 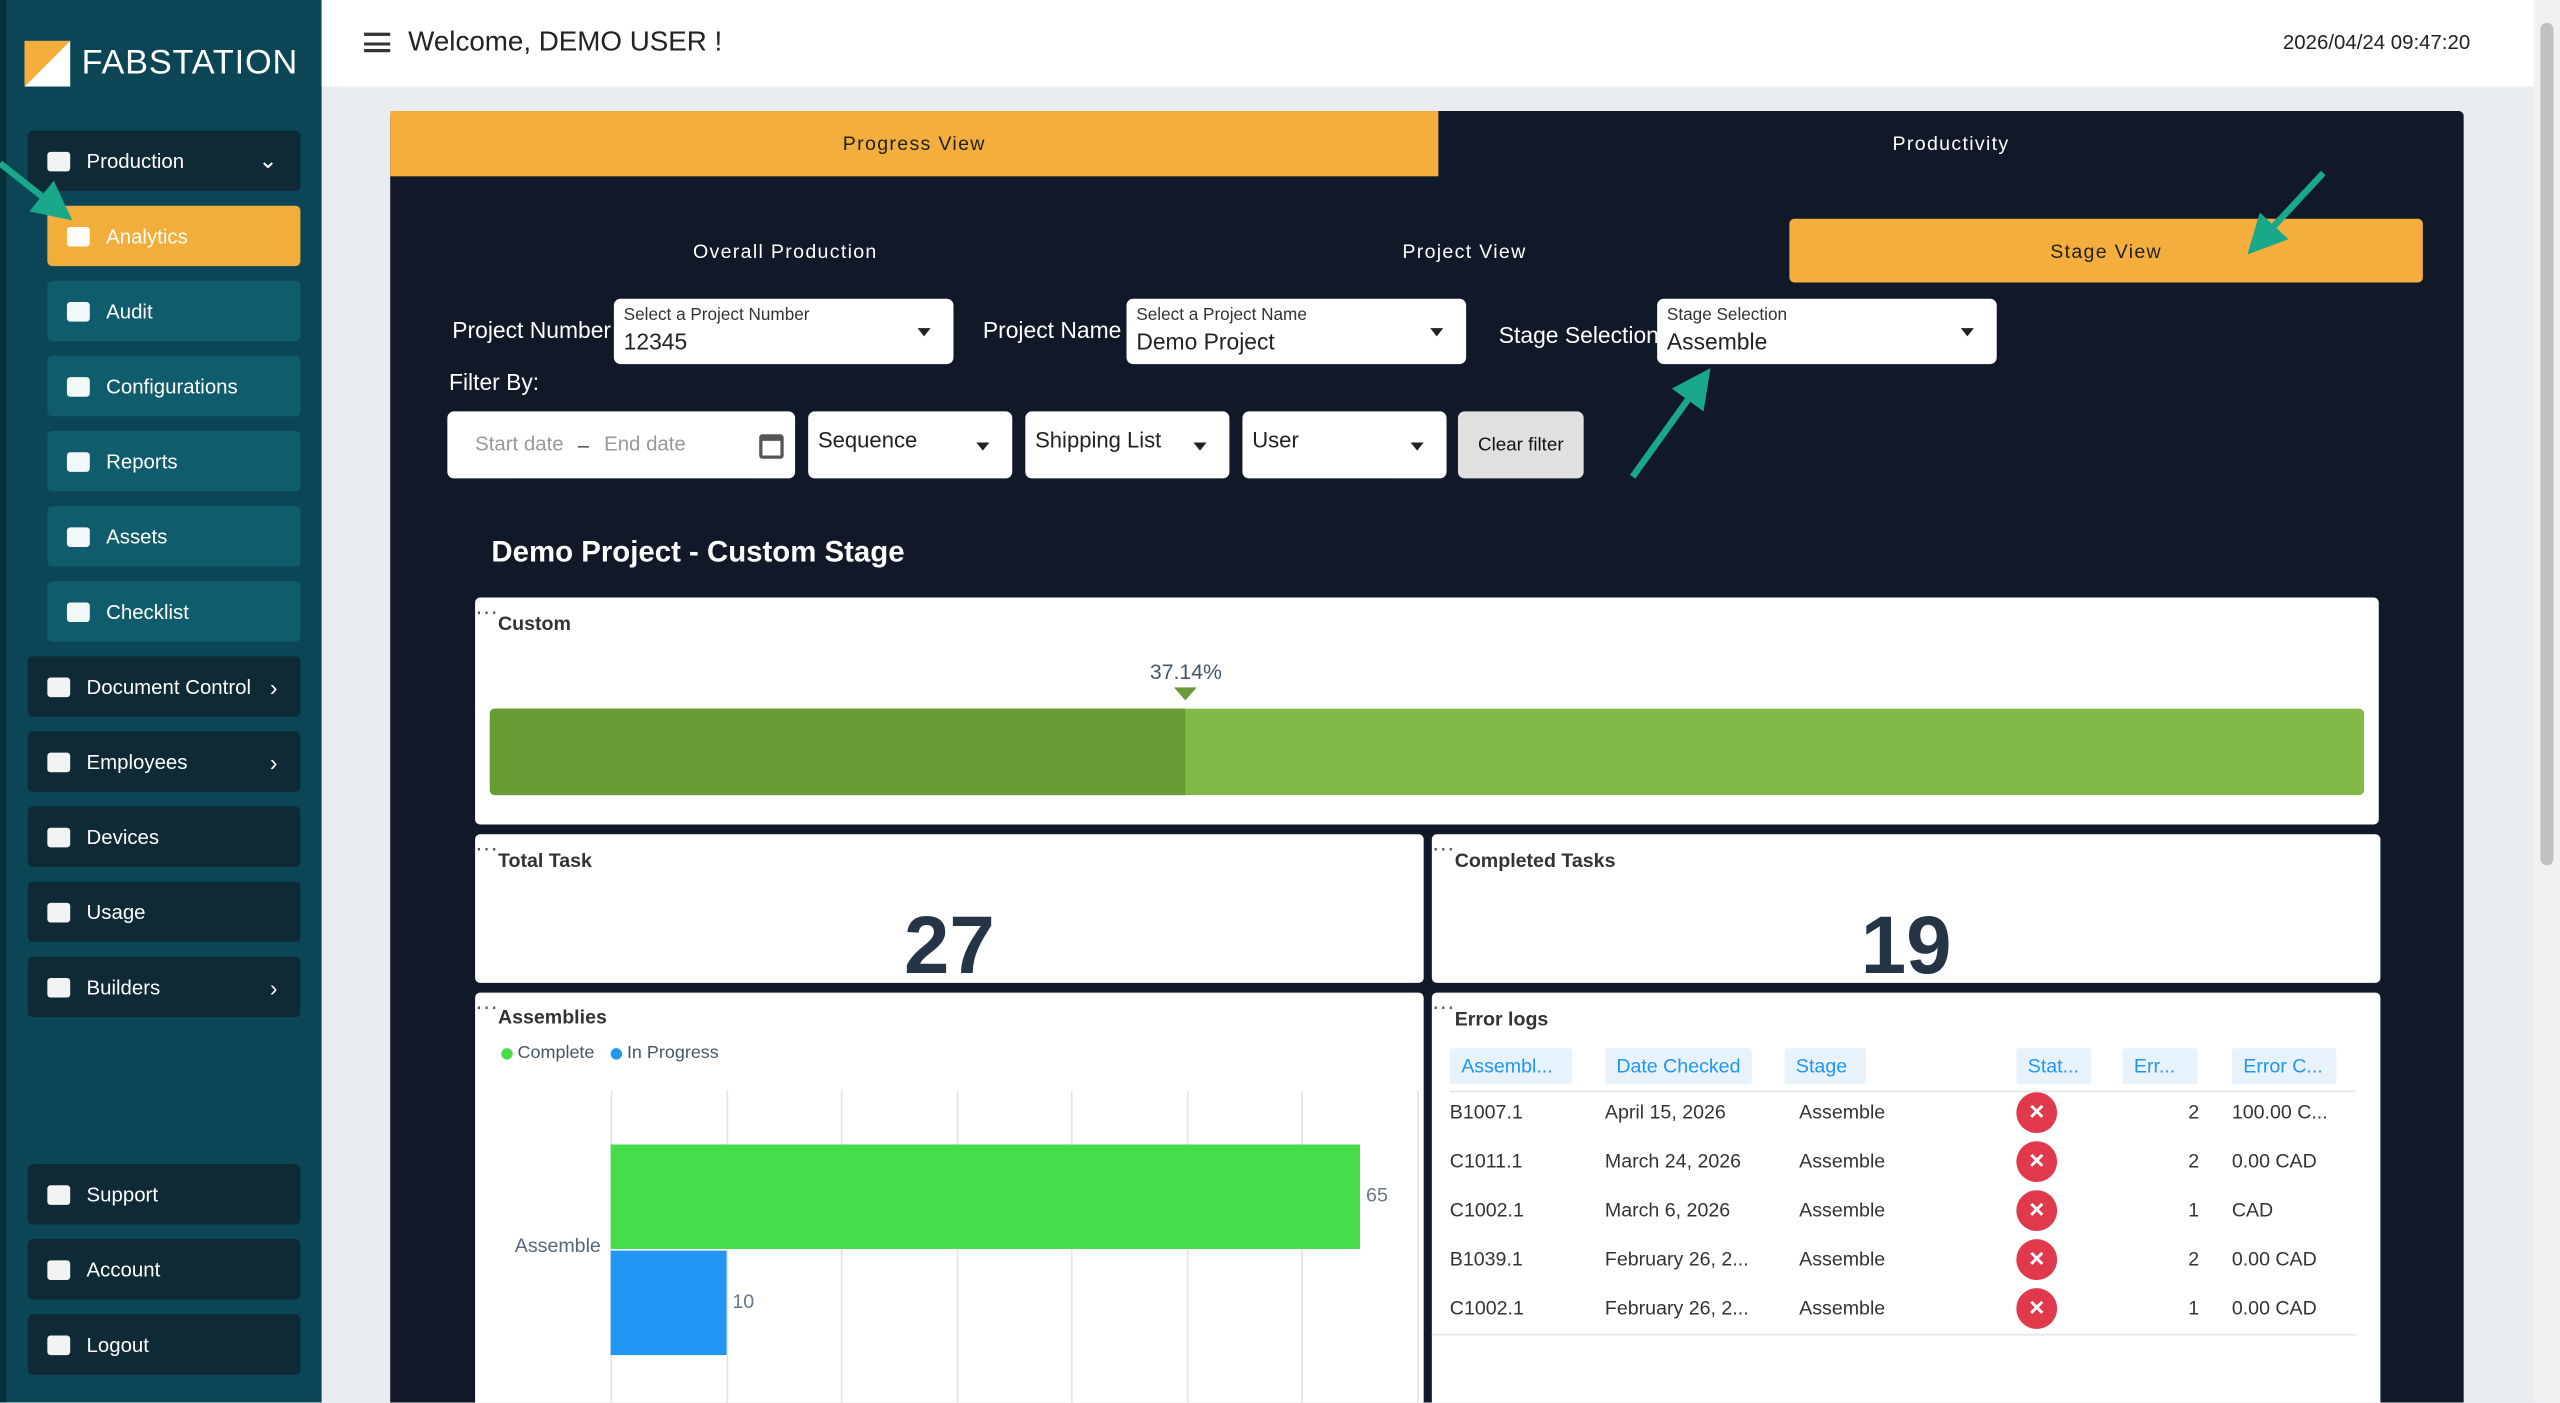 What do you see at coordinates (1344, 445) in the screenshot?
I see `select: User` at bounding box center [1344, 445].